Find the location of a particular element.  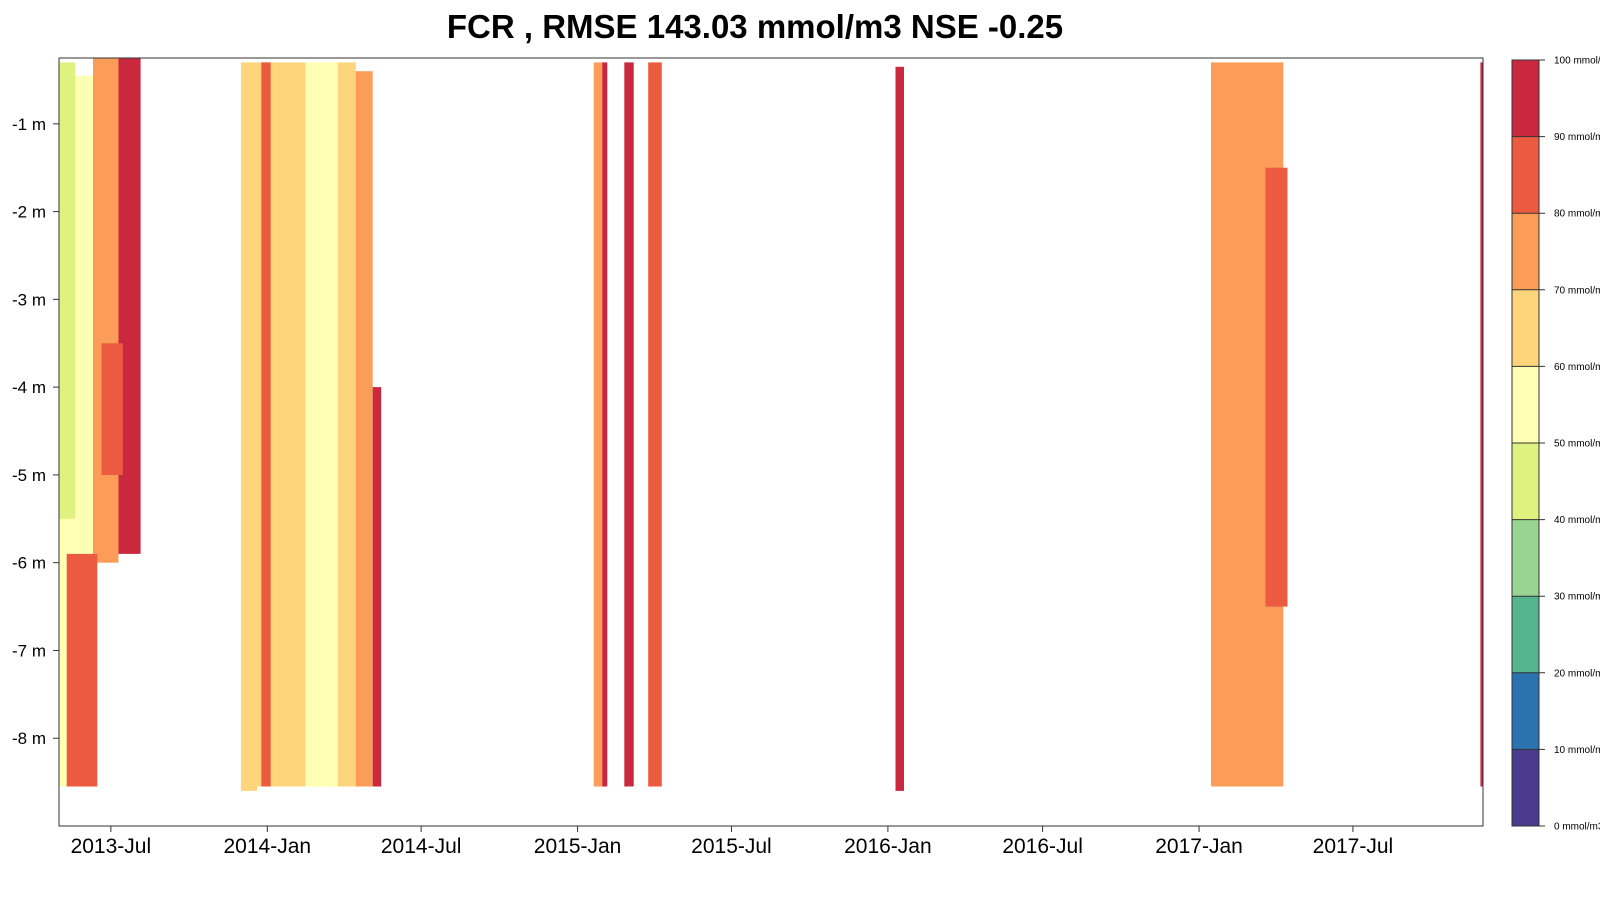

legend-label-1: 10 mmol/m3 is located at coordinates (1577, 750).